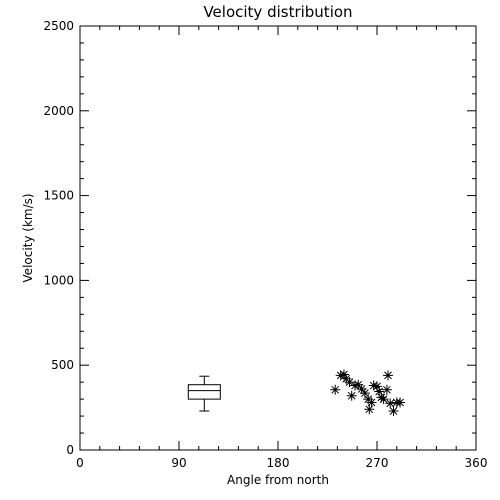 Image resolution: width=500 pixels, height=500 pixels. What do you see at coordinates (178, 463) in the screenshot?
I see `x-tick-label: 90` at bounding box center [178, 463].